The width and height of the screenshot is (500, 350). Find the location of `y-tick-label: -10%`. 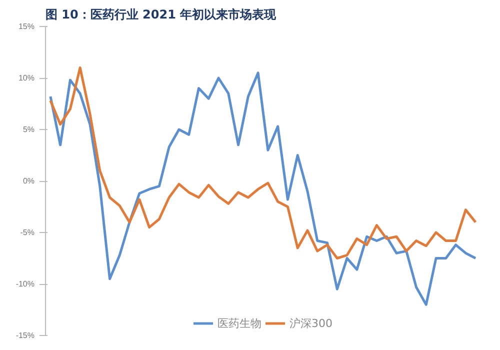

y-tick-label: -10% is located at coordinates (25, 284).